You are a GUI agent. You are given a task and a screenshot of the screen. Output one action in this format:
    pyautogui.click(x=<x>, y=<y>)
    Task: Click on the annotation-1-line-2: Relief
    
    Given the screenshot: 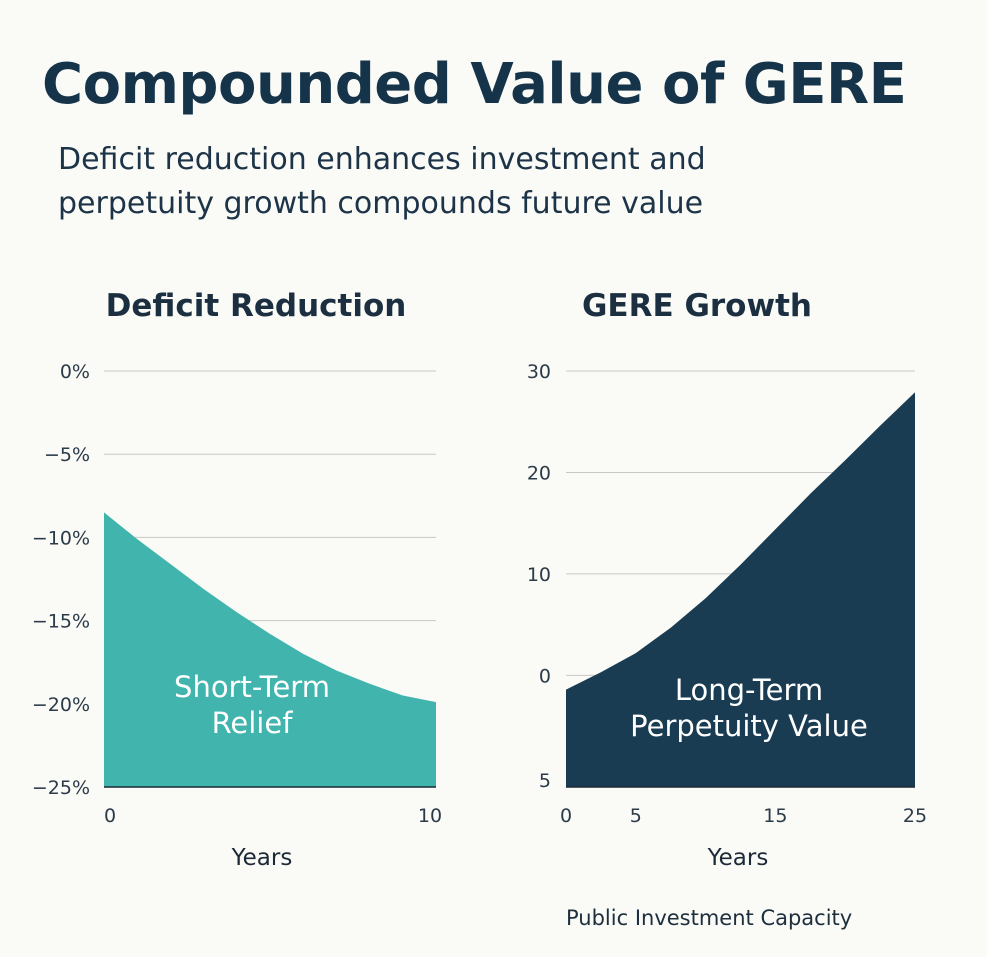 What is the action you would take?
    pyautogui.click(x=253, y=723)
    